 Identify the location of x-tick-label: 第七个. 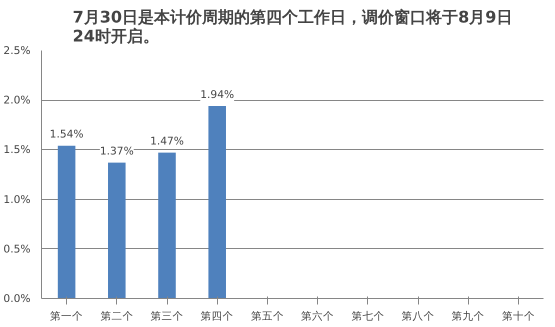
(367, 316).